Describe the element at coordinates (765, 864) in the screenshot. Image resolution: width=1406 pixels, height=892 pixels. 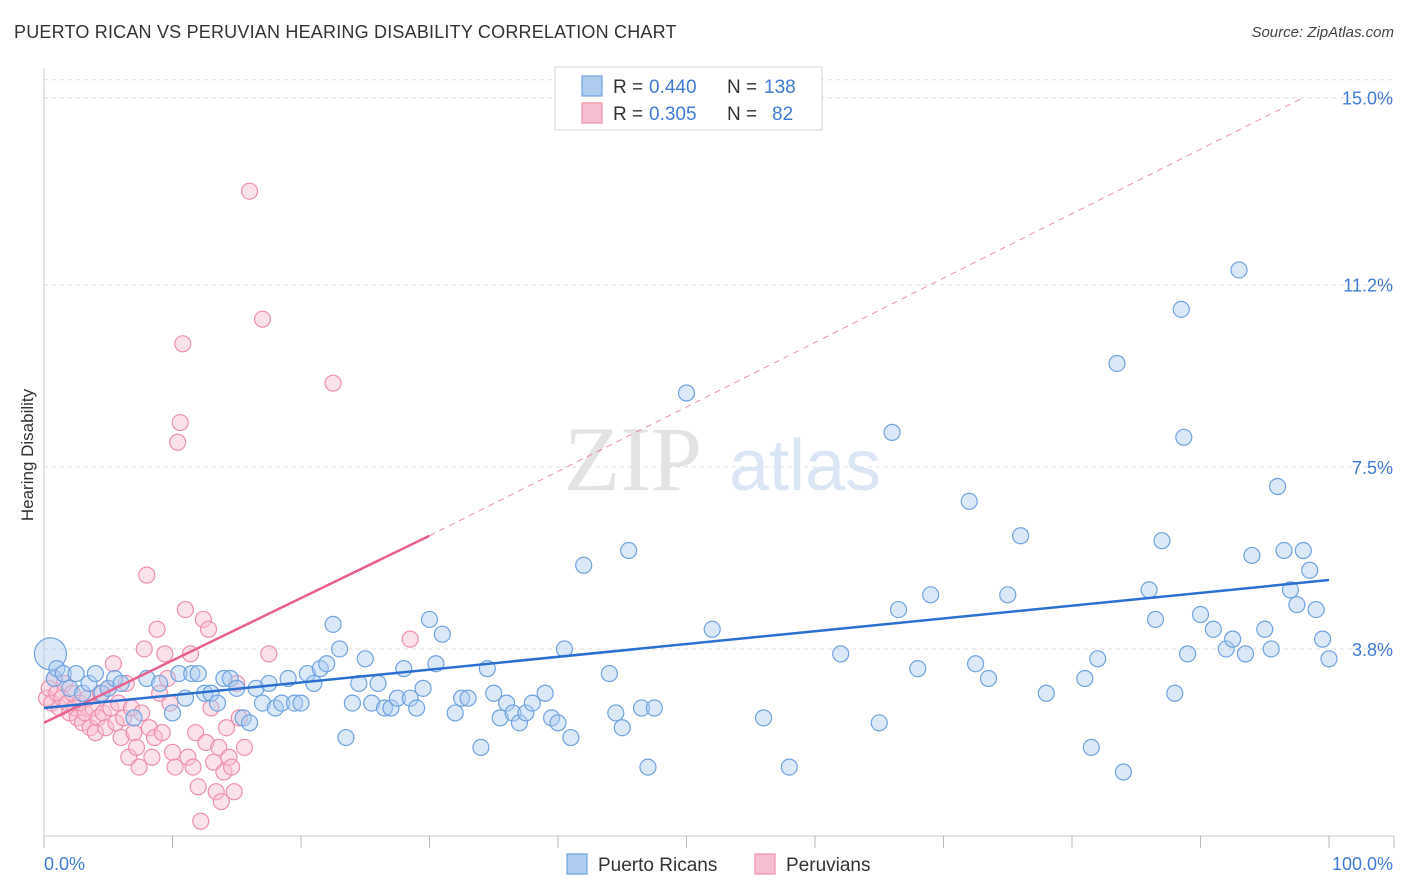
I see `bottom-legend-swatch-pink` at that location.